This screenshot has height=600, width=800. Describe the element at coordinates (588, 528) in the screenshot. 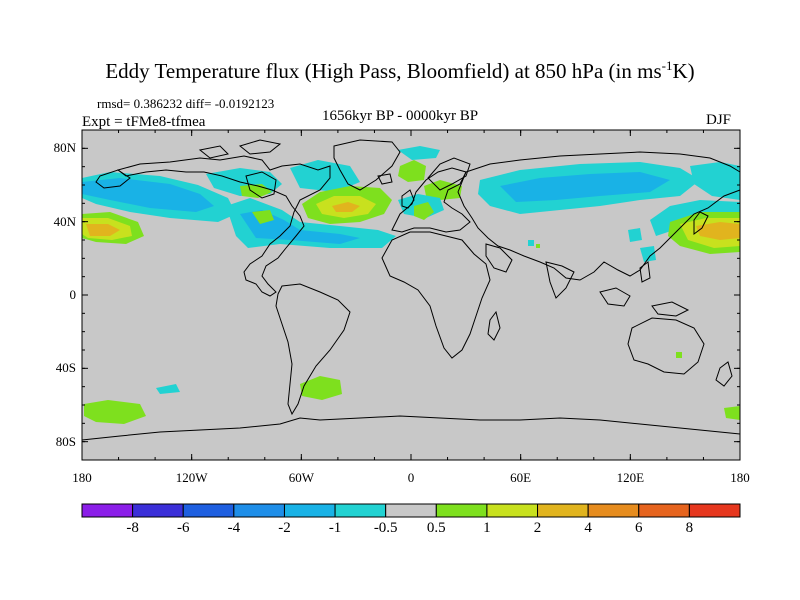

I see `colorbar-label: 4` at that location.